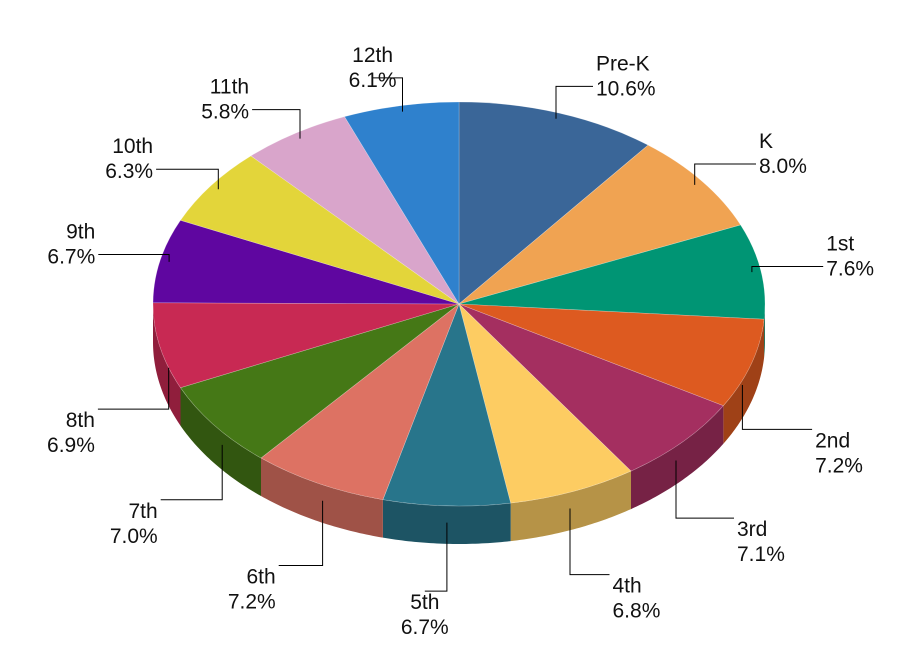  I want to click on slice-side-2nd, so click(744, 381).